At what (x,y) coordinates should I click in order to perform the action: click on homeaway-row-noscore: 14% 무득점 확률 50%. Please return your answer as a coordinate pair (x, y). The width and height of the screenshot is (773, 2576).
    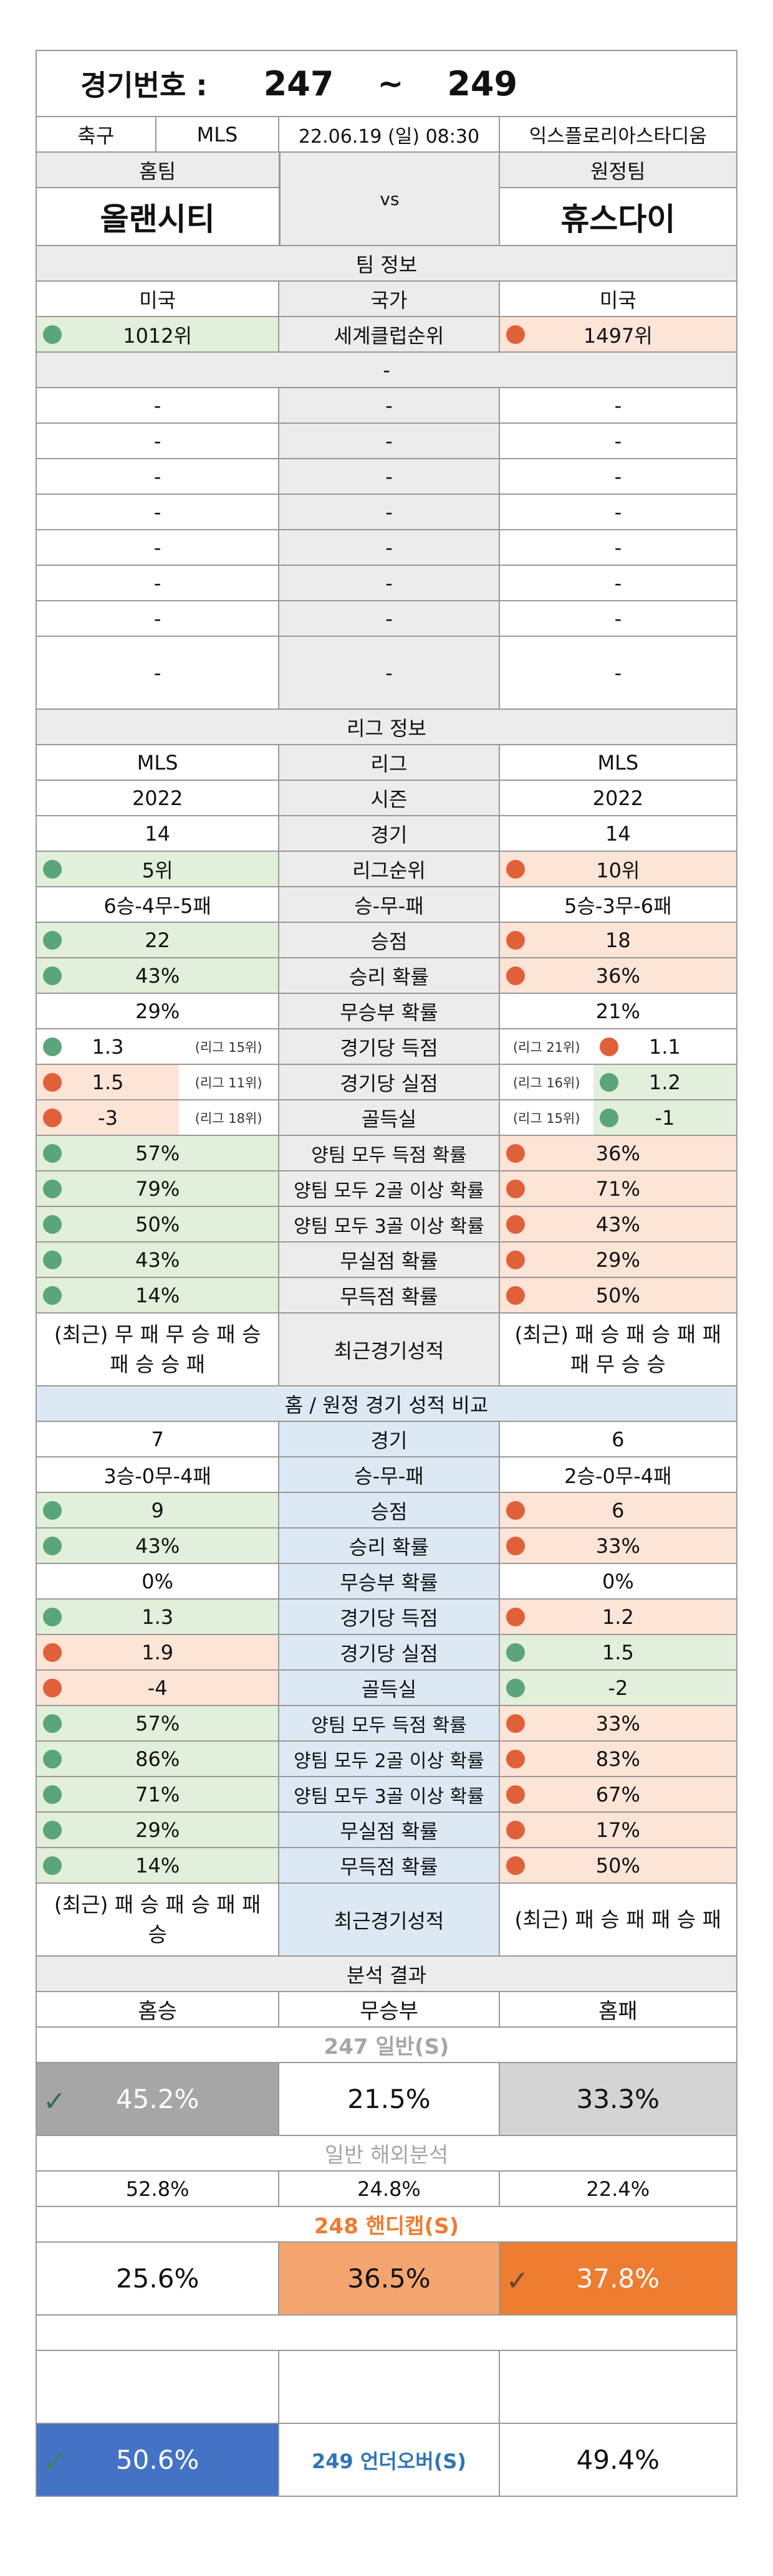
    Looking at the image, I should click on (387, 1866).